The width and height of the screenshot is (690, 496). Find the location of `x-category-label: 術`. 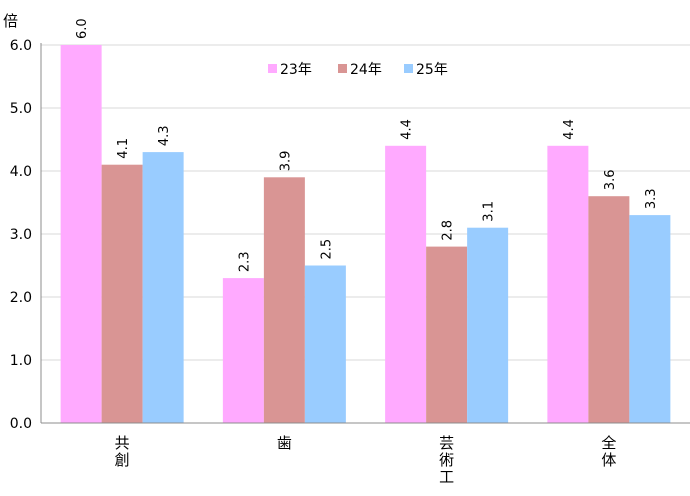

x-category-label: 術 is located at coordinates (446, 460).